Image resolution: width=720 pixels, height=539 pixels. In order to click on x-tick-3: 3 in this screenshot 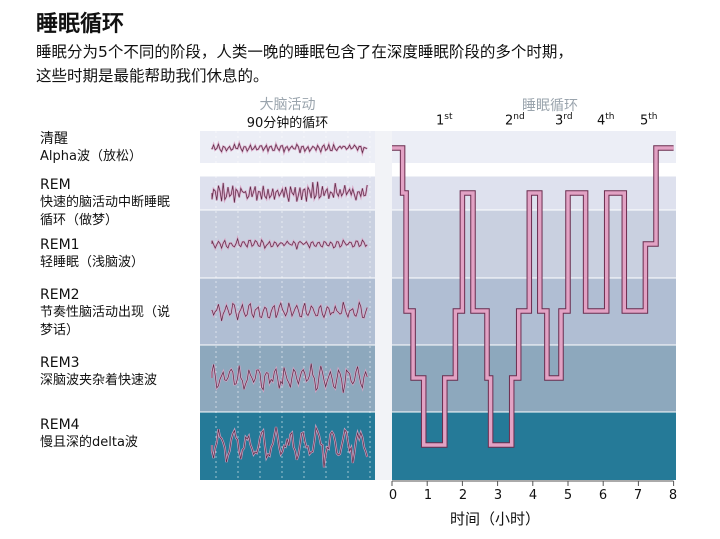, I will do `click(498, 495)`.